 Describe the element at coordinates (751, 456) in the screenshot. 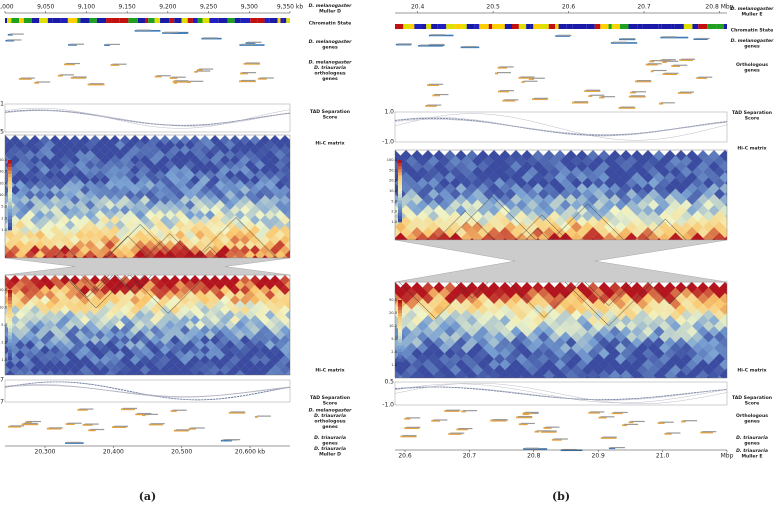

I see `track-label: Muller E` at that location.